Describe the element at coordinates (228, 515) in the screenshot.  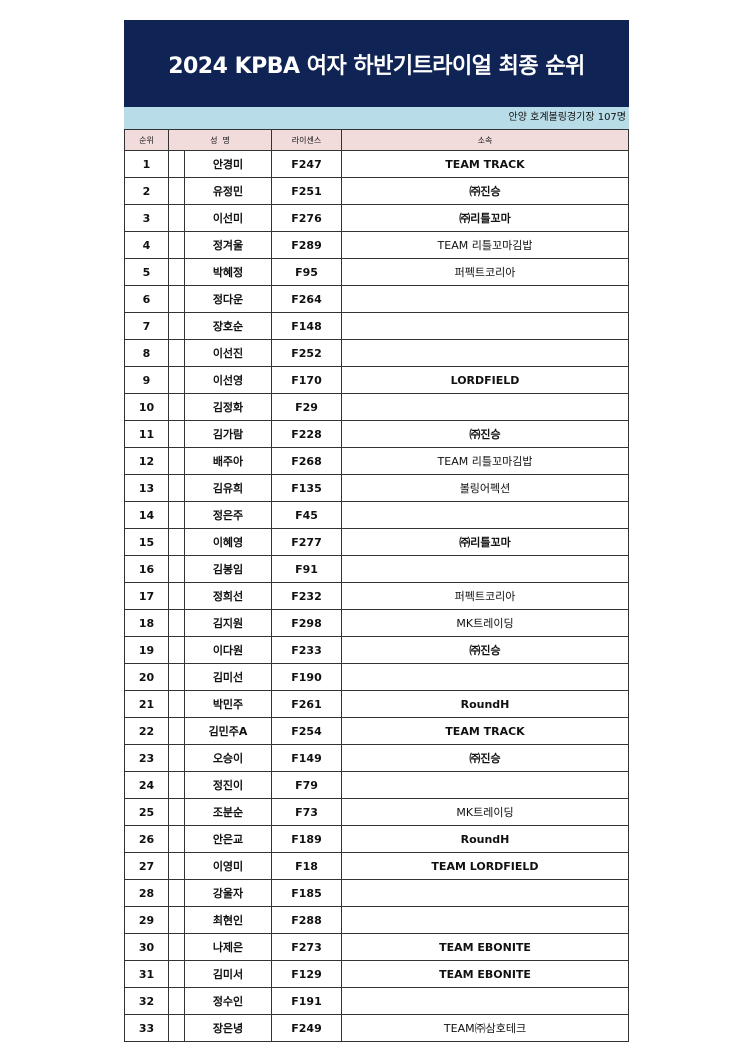
I see `name-cell: 정은주` at that location.